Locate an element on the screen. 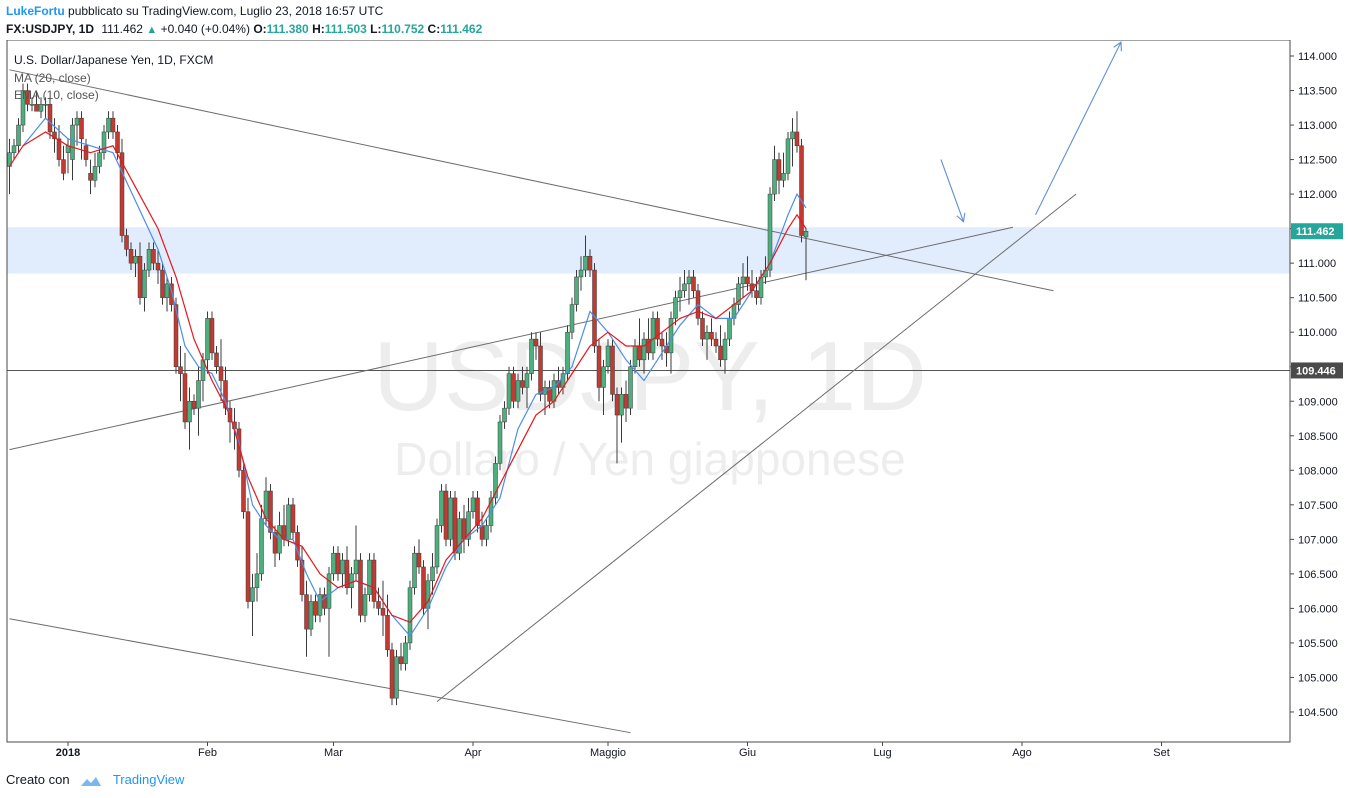 Image resolution: width=1348 pixels, height=798 pixels. author-link: LukeFortu is located at coordinates (35, 11).